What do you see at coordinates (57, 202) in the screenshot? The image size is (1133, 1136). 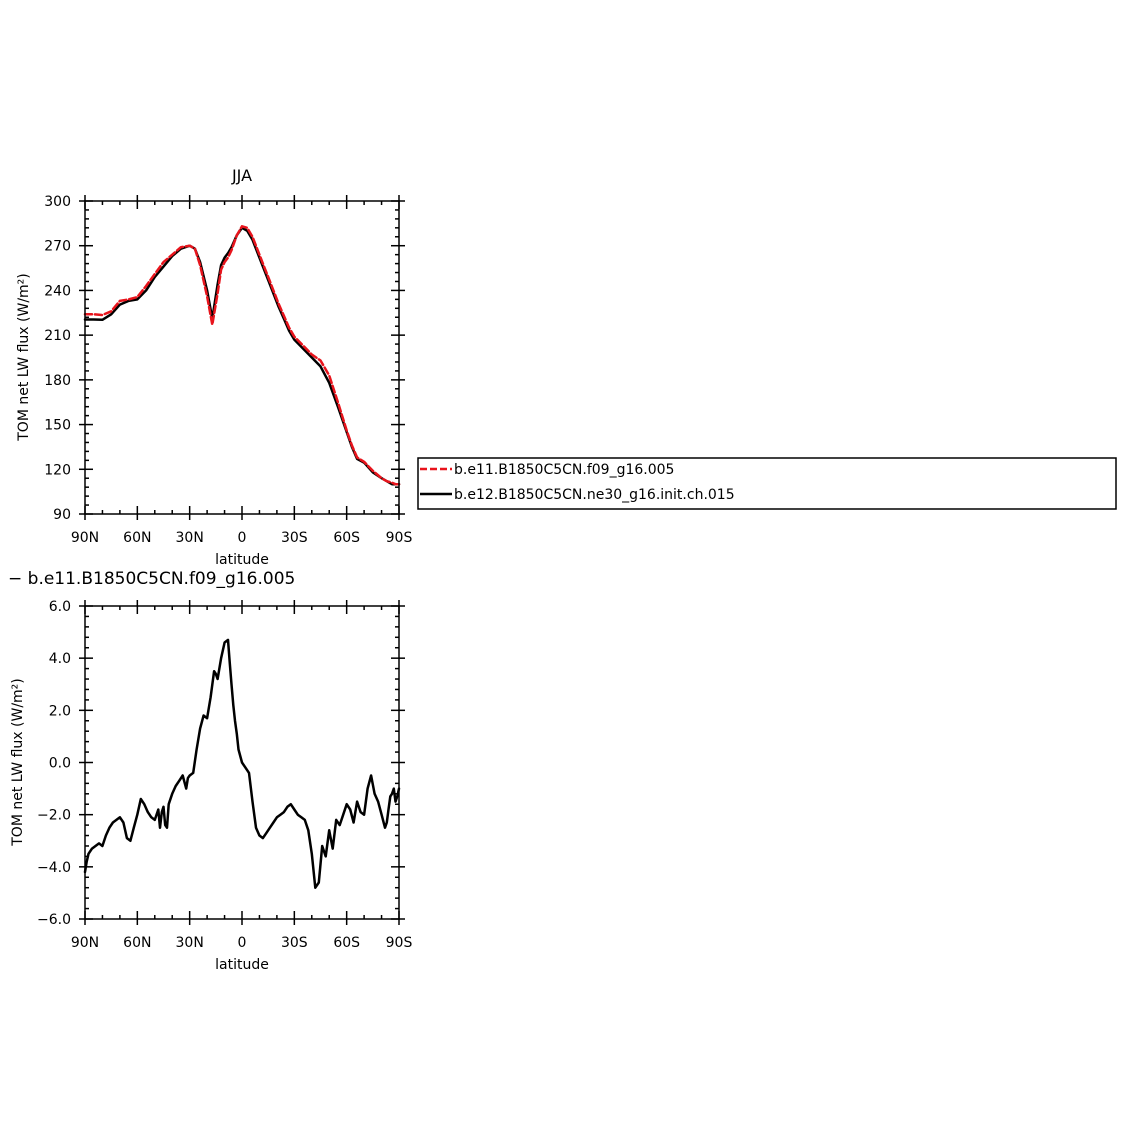 I see `y-tick-label: 300` at bounding box center [57, 202].